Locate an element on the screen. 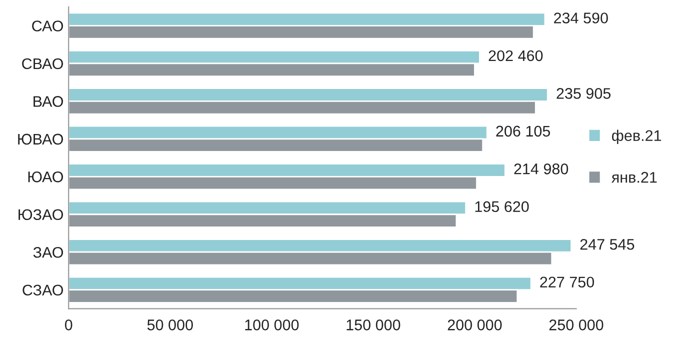  x-tick-label: 250 000 is located at coordinates (576, 325).